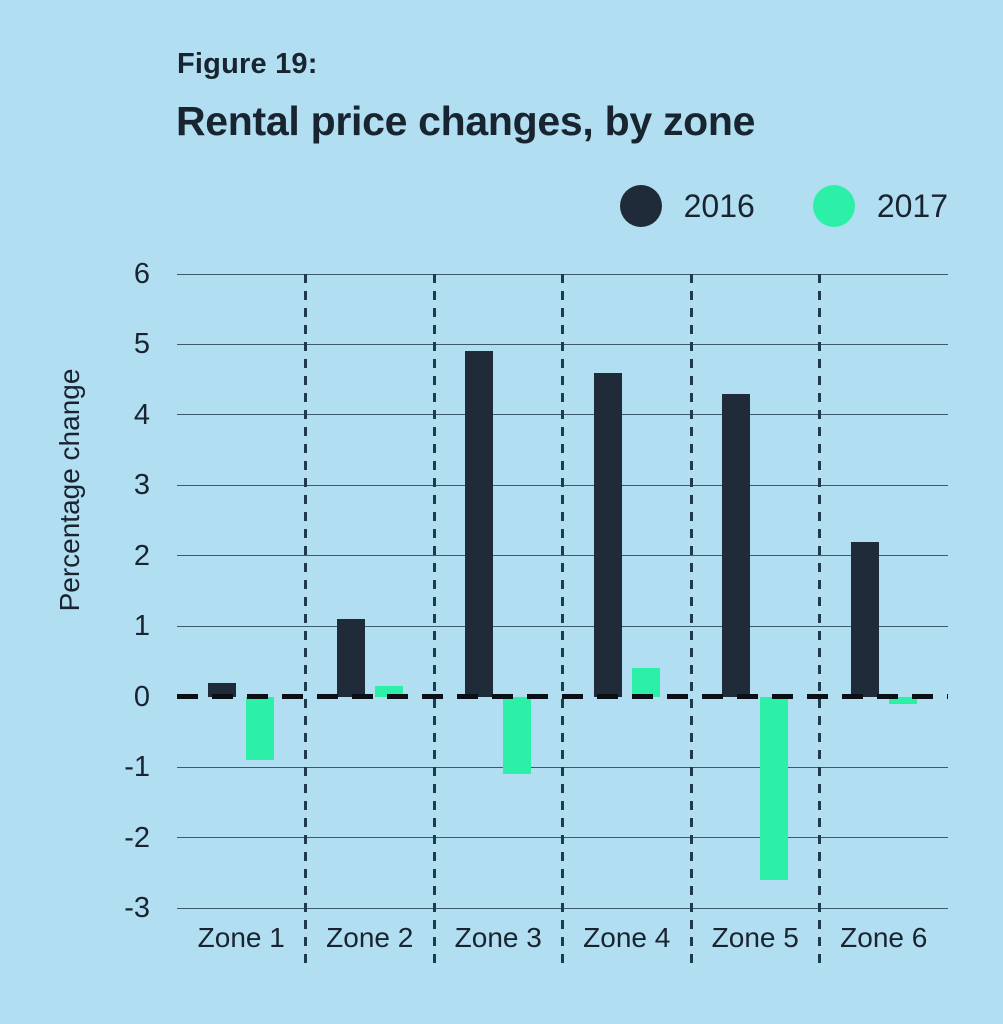 The height and width of the screenshot is (1024, 1003). What do you see at coordinates (783, 206) in the screenshot?
I see `chart-legend: 2016 2017` at bounding box center [783, 206].